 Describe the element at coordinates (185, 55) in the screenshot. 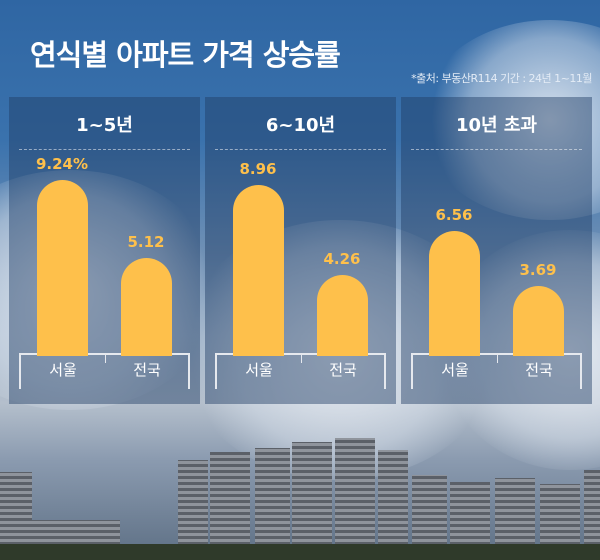

I see `chart-title: 연식별 아파트 가격 상승률` at that location.